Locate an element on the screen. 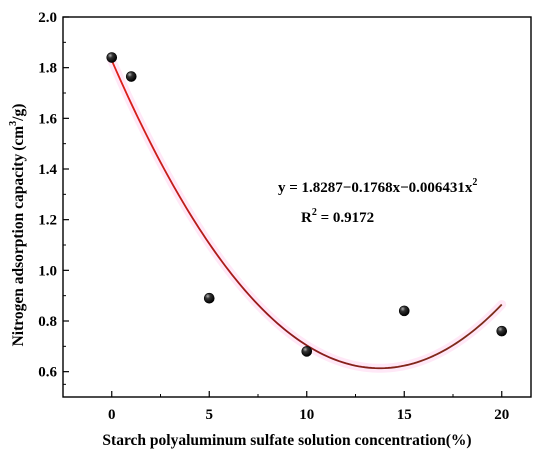  x-tick-label: 10 is located at coordinates (306, 415).